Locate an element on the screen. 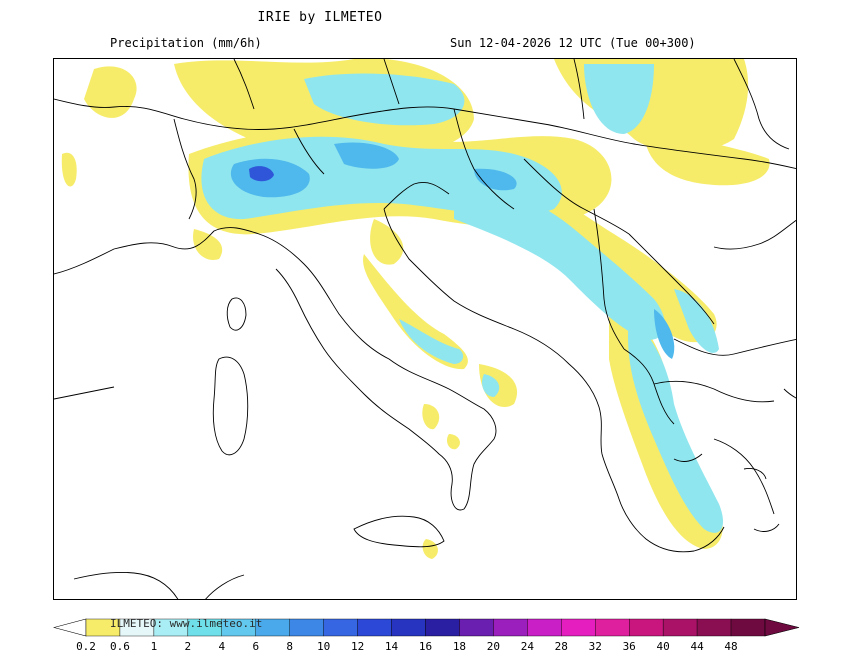 The width and height of the screenshot is (850, 656). colorbar-tick-label: 10 is located at coordinates (324, 646).